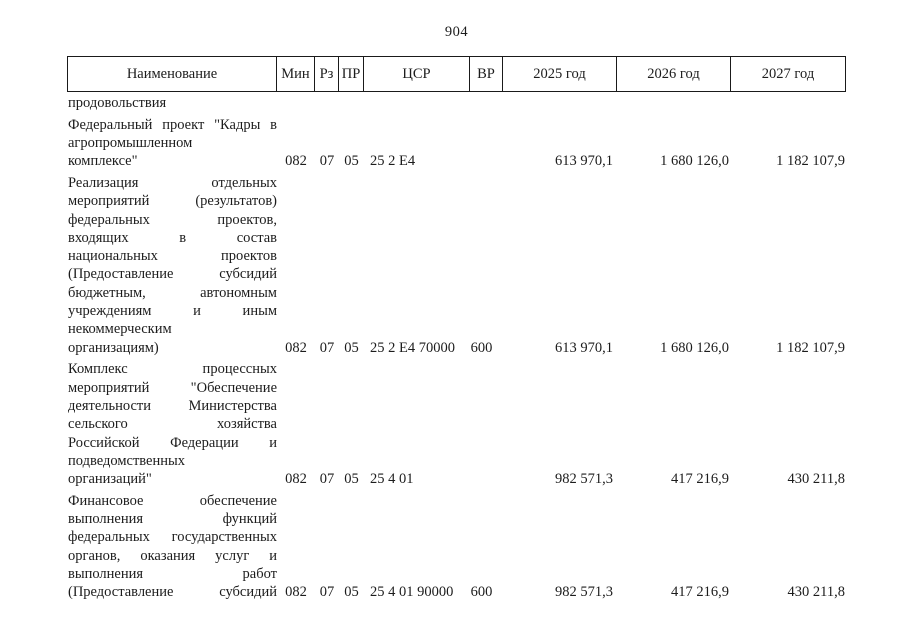 The width and height of the screenshot is (905, 640). I want to click on column-header-vr: ВР, so click(486, 74).